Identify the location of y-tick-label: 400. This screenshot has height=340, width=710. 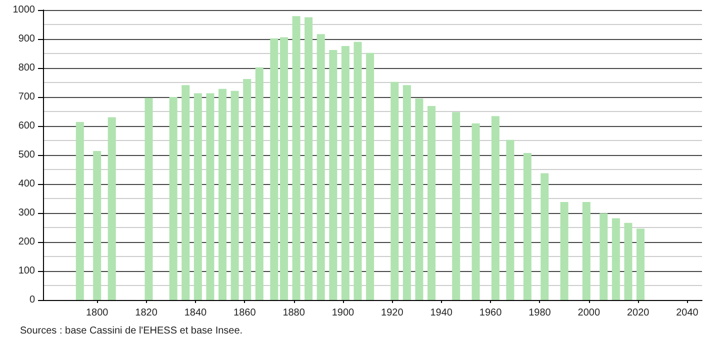
(27, 184).